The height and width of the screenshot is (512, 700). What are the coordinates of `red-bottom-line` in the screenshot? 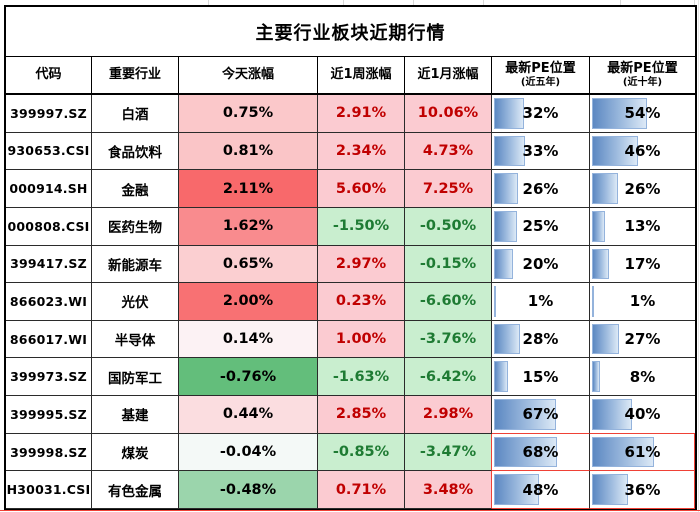 It's located at (350, 510).